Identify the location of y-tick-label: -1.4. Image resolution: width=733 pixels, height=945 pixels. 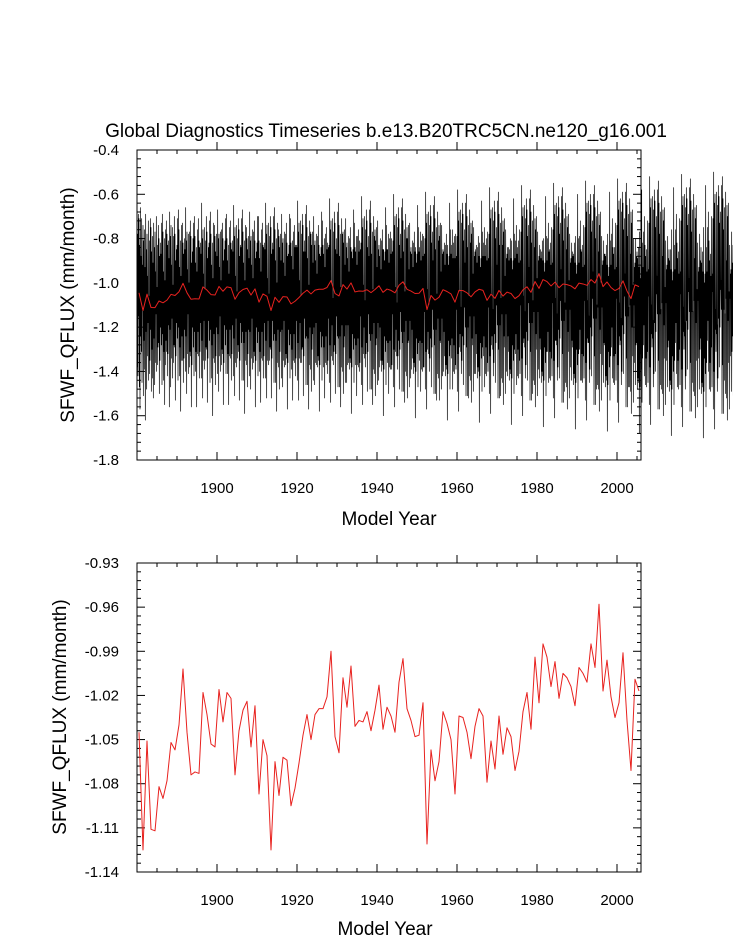
(106, 371).